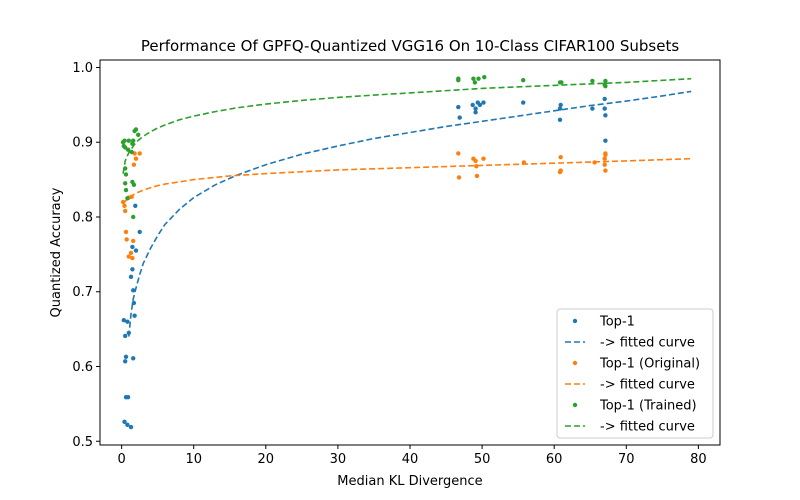 The image size is (800, 500). I want to click on x-tick-label: 30, so click(338, 459).